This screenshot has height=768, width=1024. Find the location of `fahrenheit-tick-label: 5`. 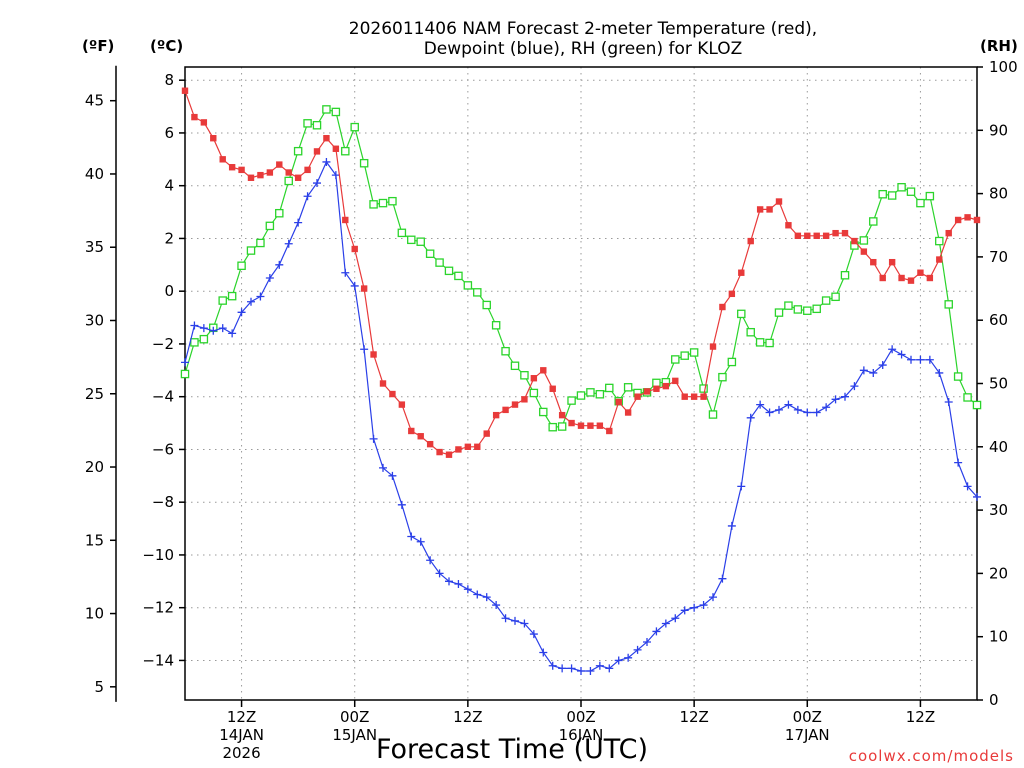

fahrenheit-tick-label: 5 is located at coordinates (99, 687).